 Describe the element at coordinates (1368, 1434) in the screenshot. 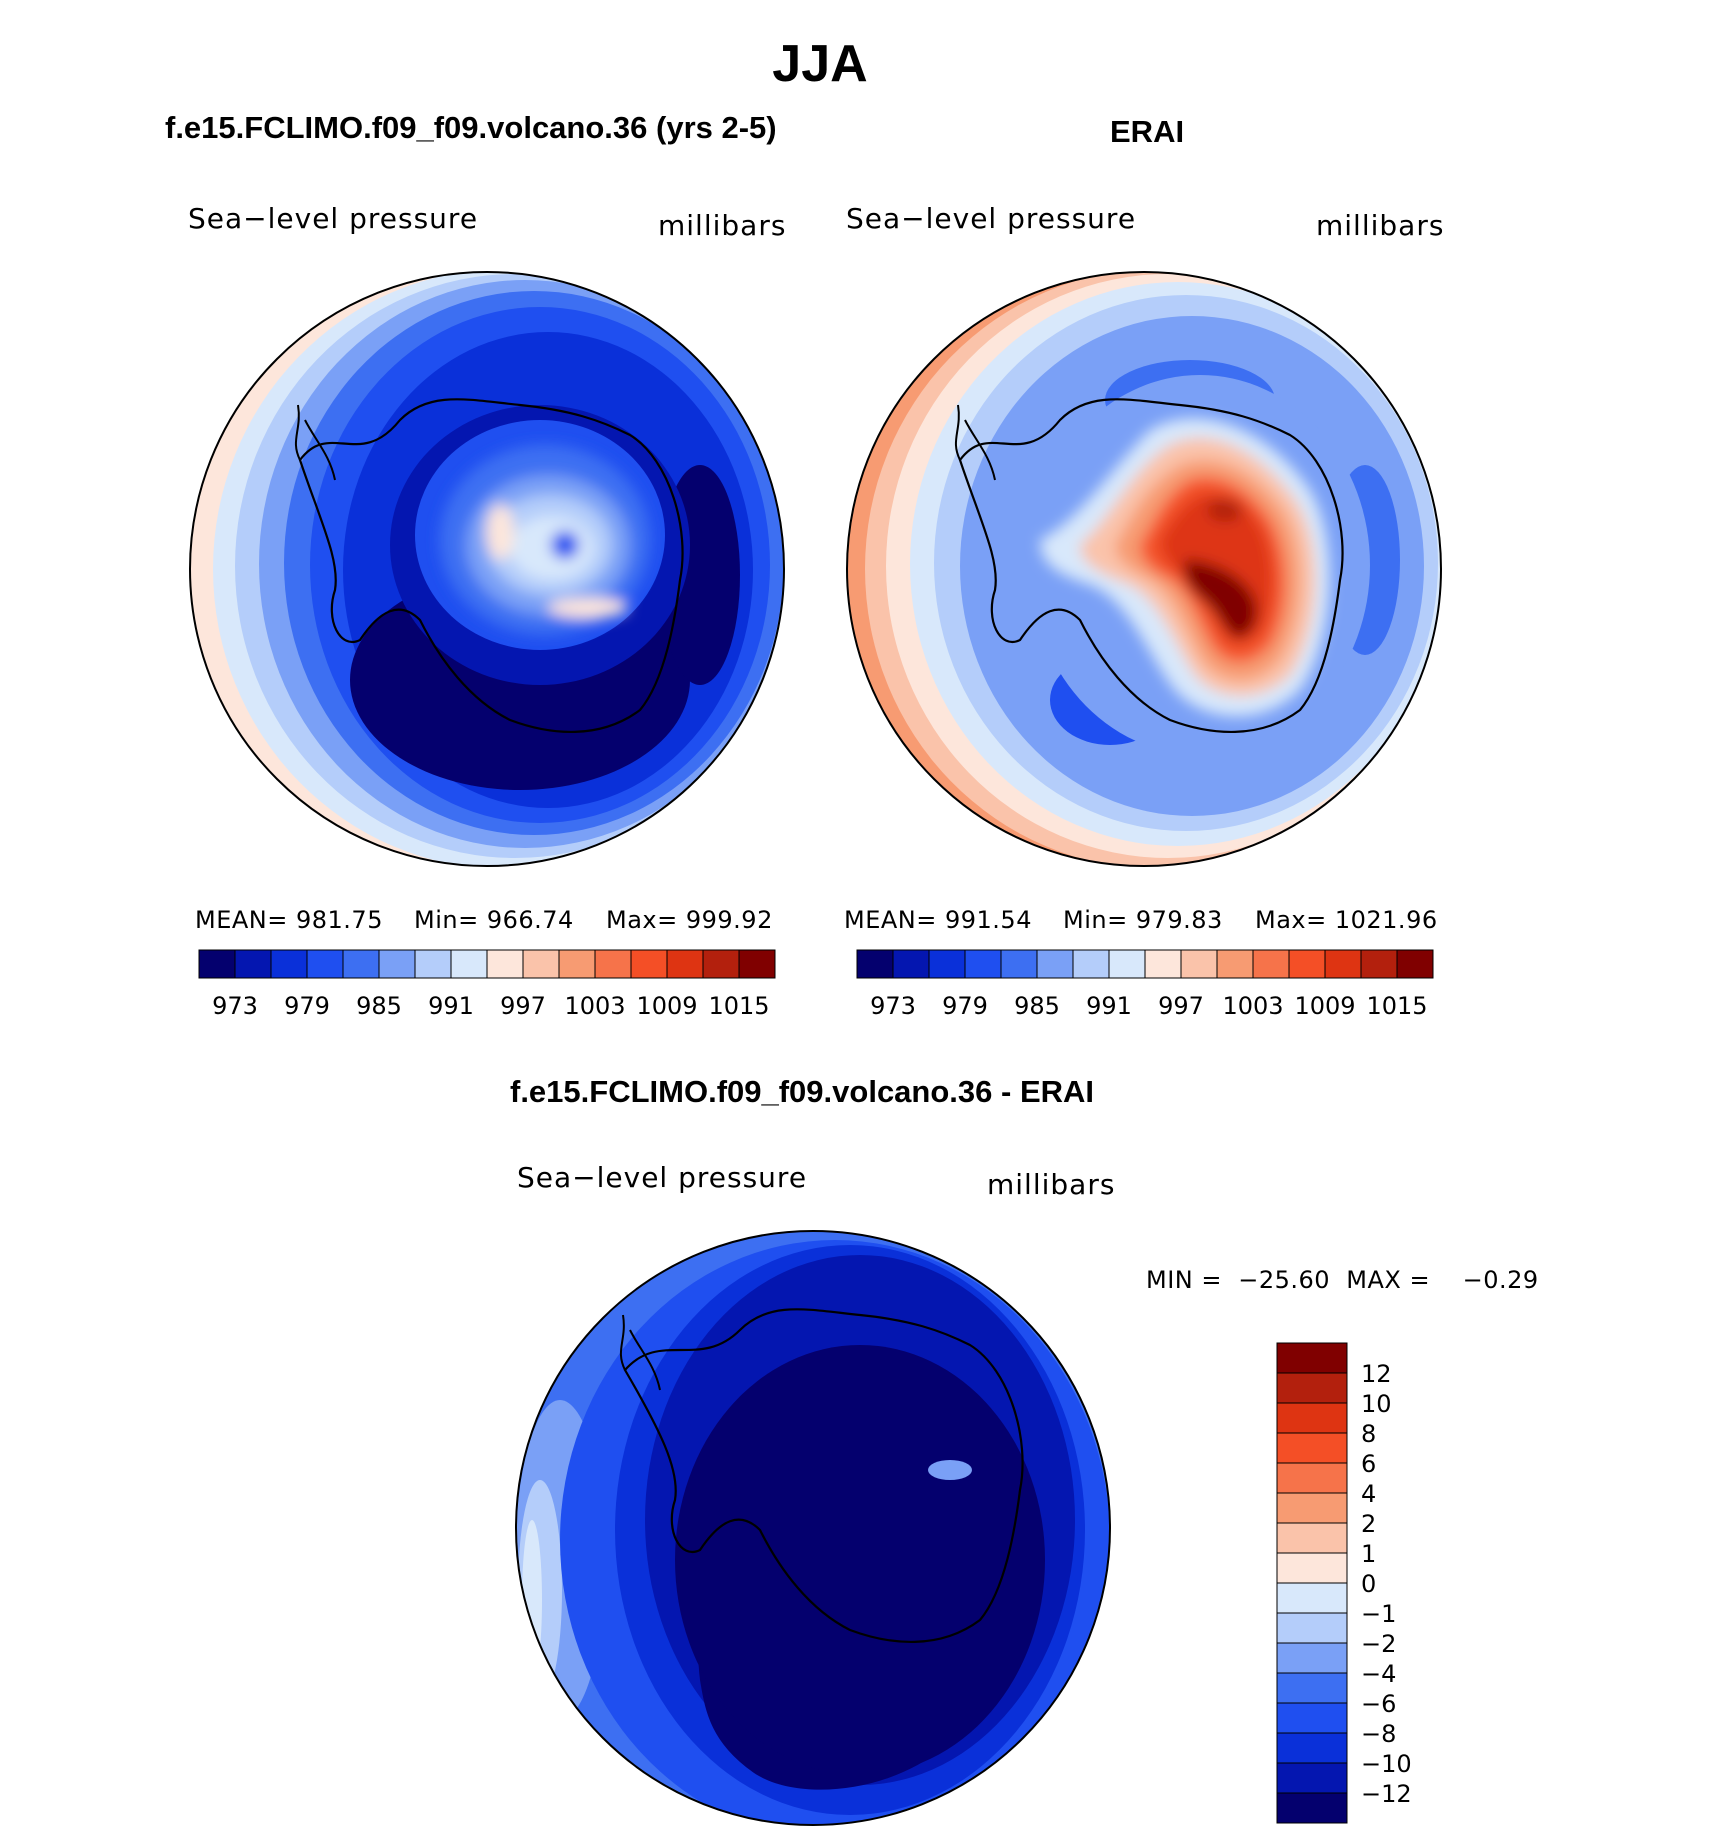

I see `diff-colorbar-tick-label: 8` at that location.